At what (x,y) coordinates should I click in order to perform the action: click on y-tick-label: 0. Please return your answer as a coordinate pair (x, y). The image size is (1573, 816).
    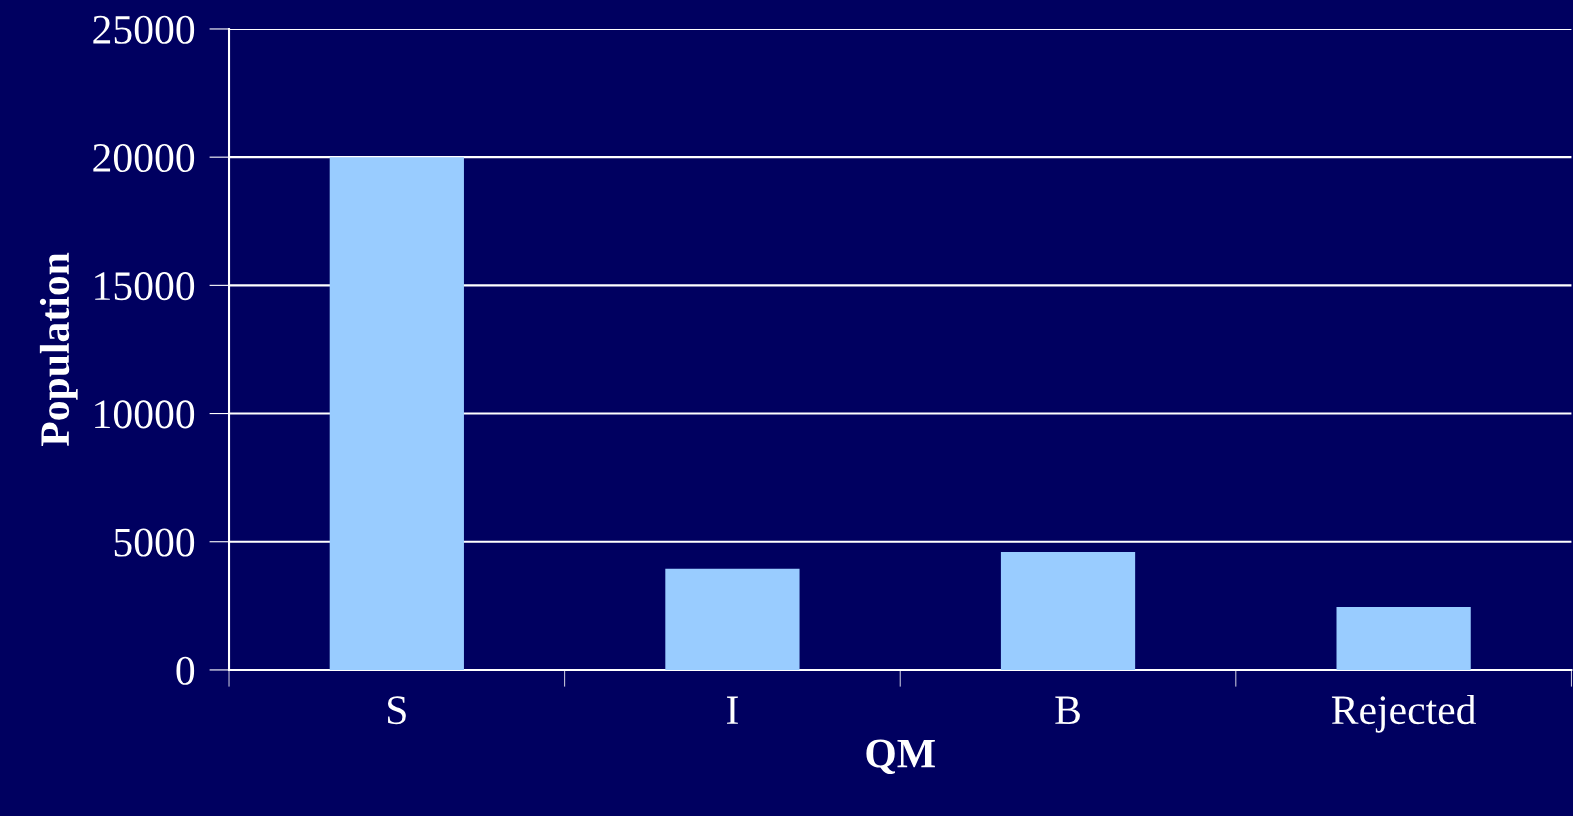
    Looking at the image, I should click on (185, 670).